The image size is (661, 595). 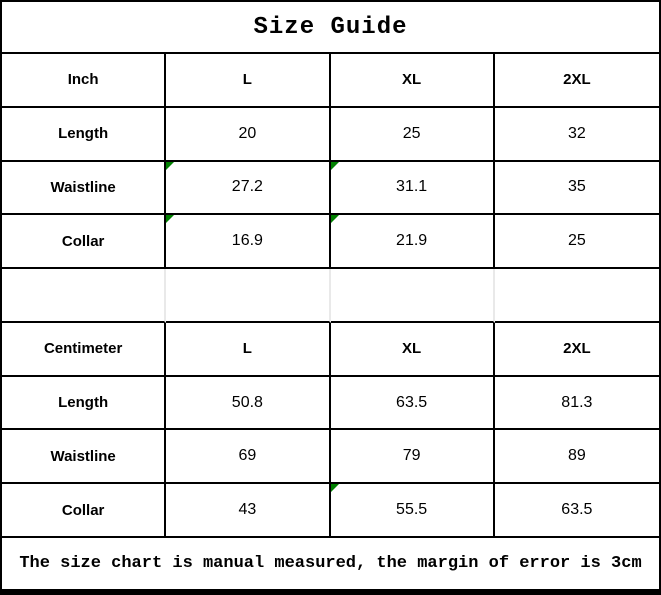 I want to click on size-header-cm-l: L, so click(x=248, y=349).